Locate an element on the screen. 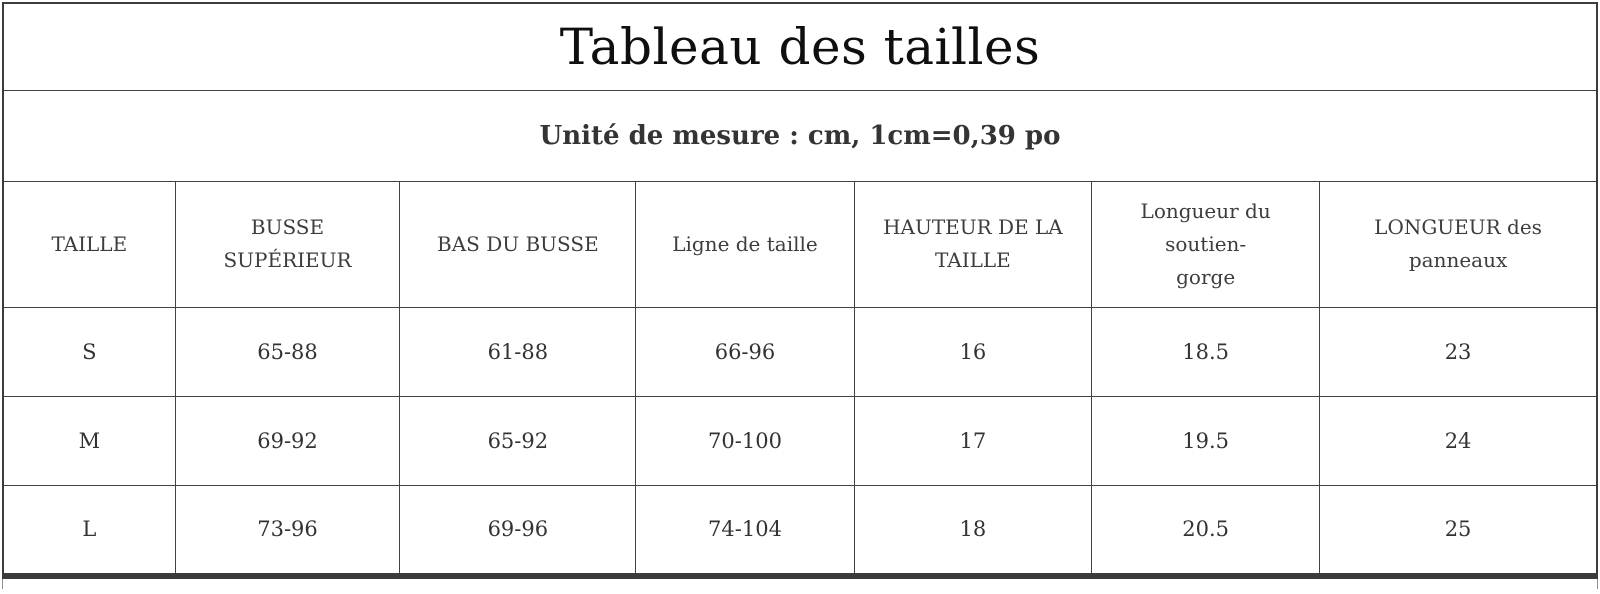 The width and height of the screenshot is (1600, 594). column-header-busse-superieur: BUSSE SUPÉRIEUR is located at coordinates (287, 244).